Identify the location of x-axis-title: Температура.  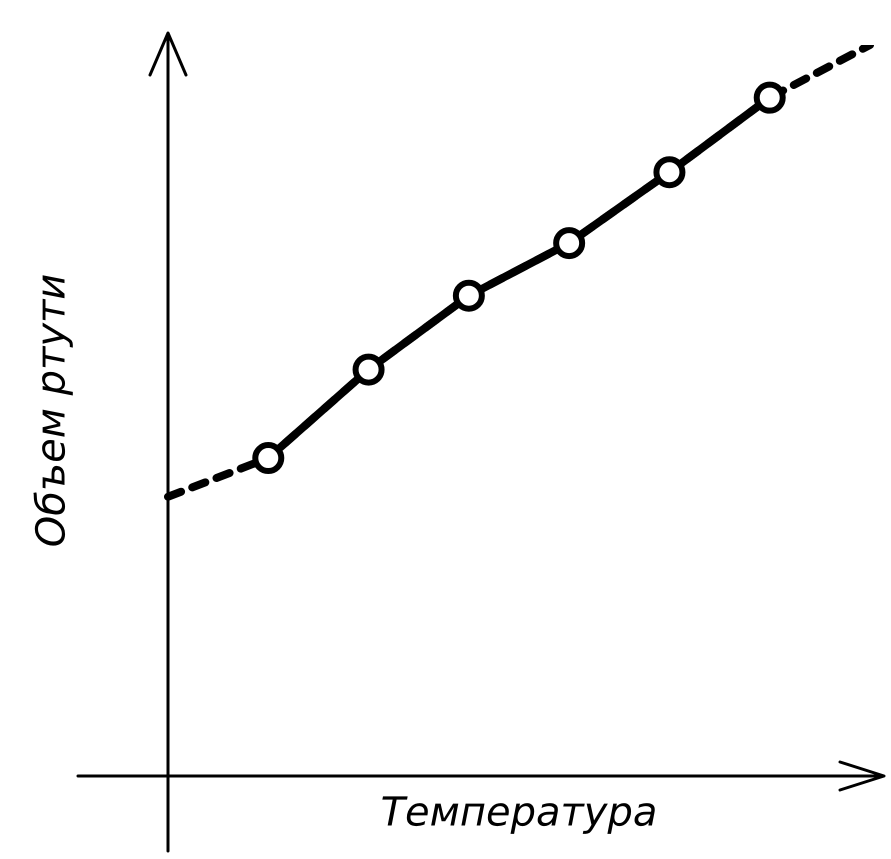
(519, 812).